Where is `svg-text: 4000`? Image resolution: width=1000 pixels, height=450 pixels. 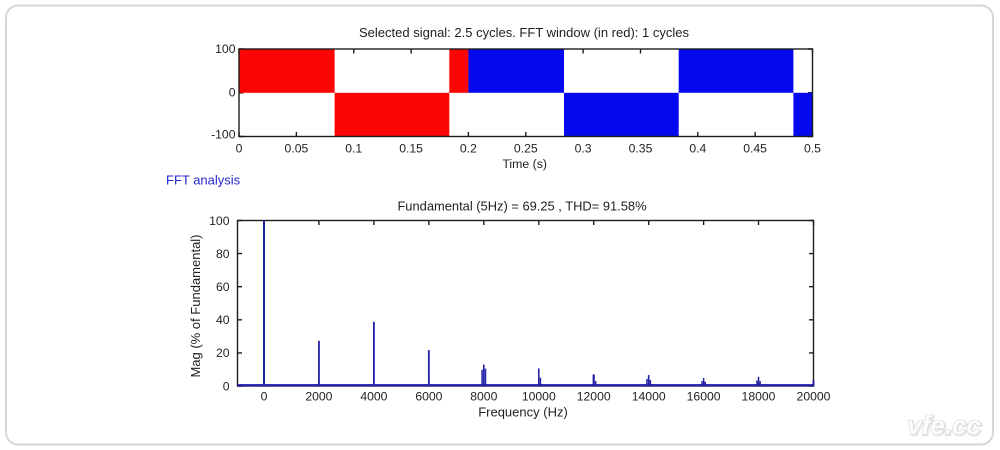
svg-text: 4000 is located at coordinates (373, 396).